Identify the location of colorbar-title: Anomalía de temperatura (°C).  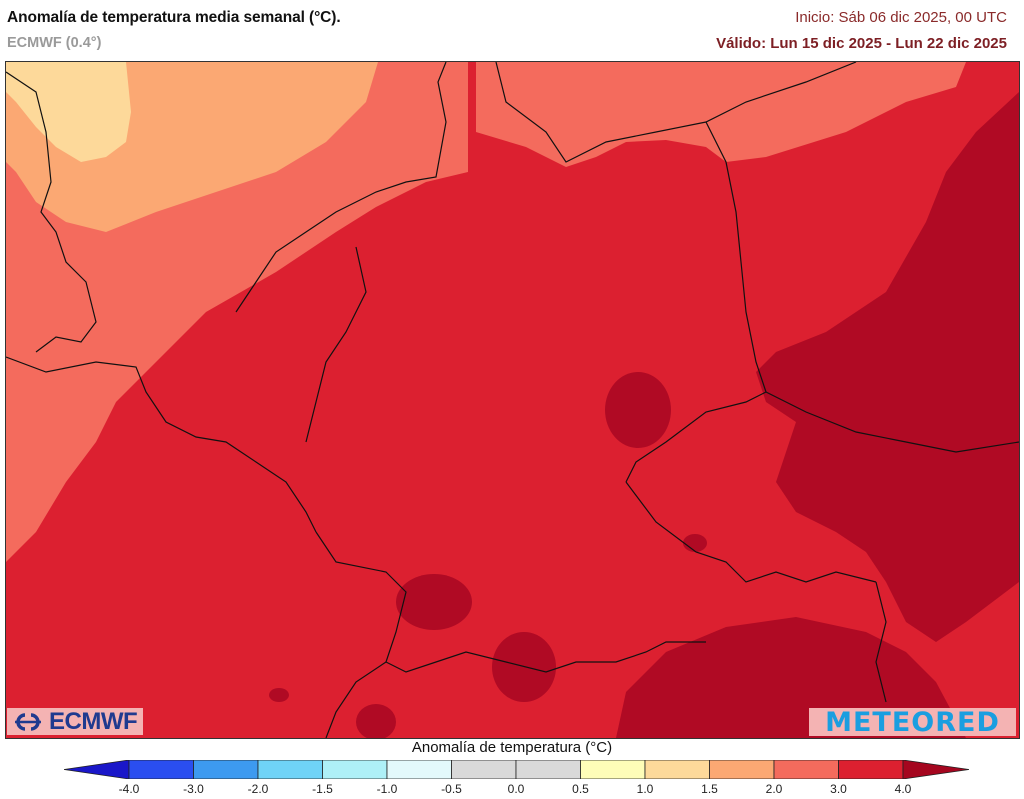
(512, 747).